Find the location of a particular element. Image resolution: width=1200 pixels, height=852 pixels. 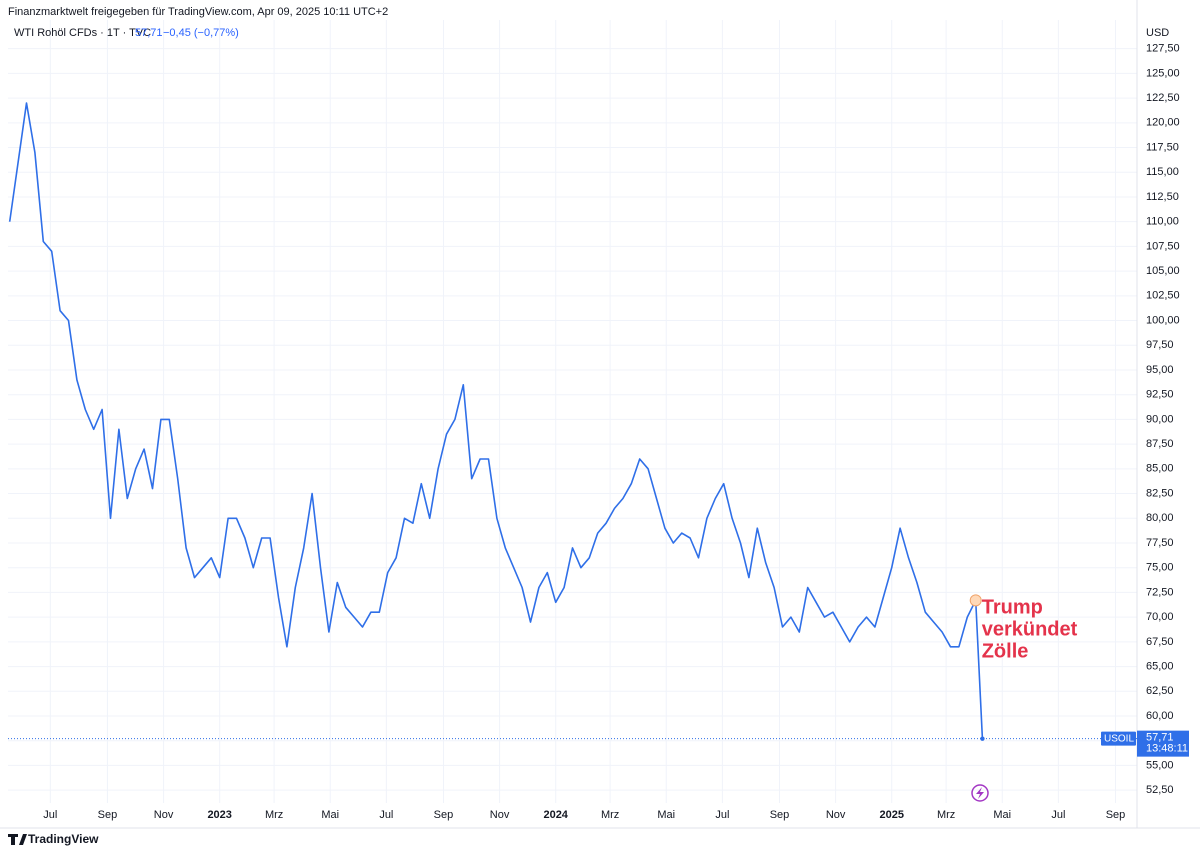

y-tick-label: 120,00 is located at coordinates (1163, 123).